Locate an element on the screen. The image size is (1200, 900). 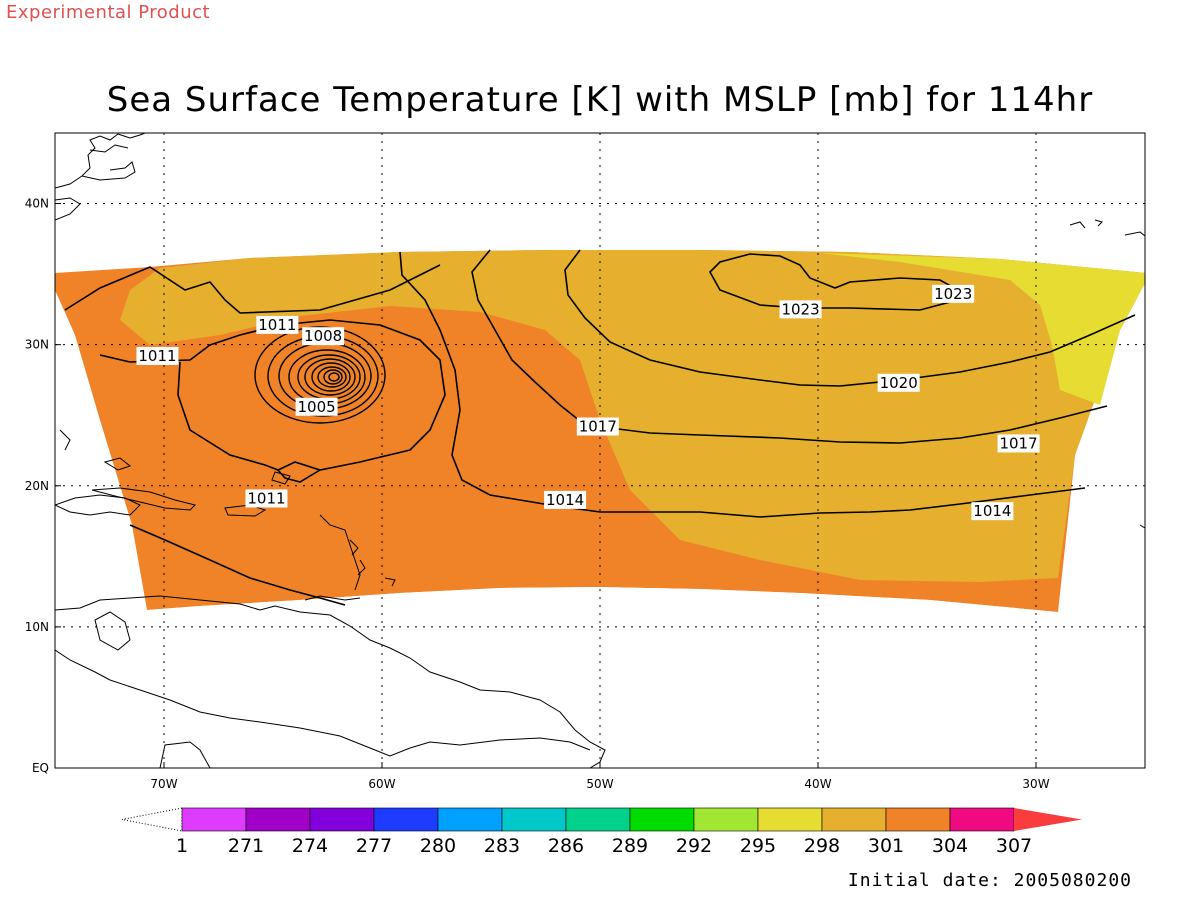
lon-tick-label: 60W is located at coordinates (381, 784).